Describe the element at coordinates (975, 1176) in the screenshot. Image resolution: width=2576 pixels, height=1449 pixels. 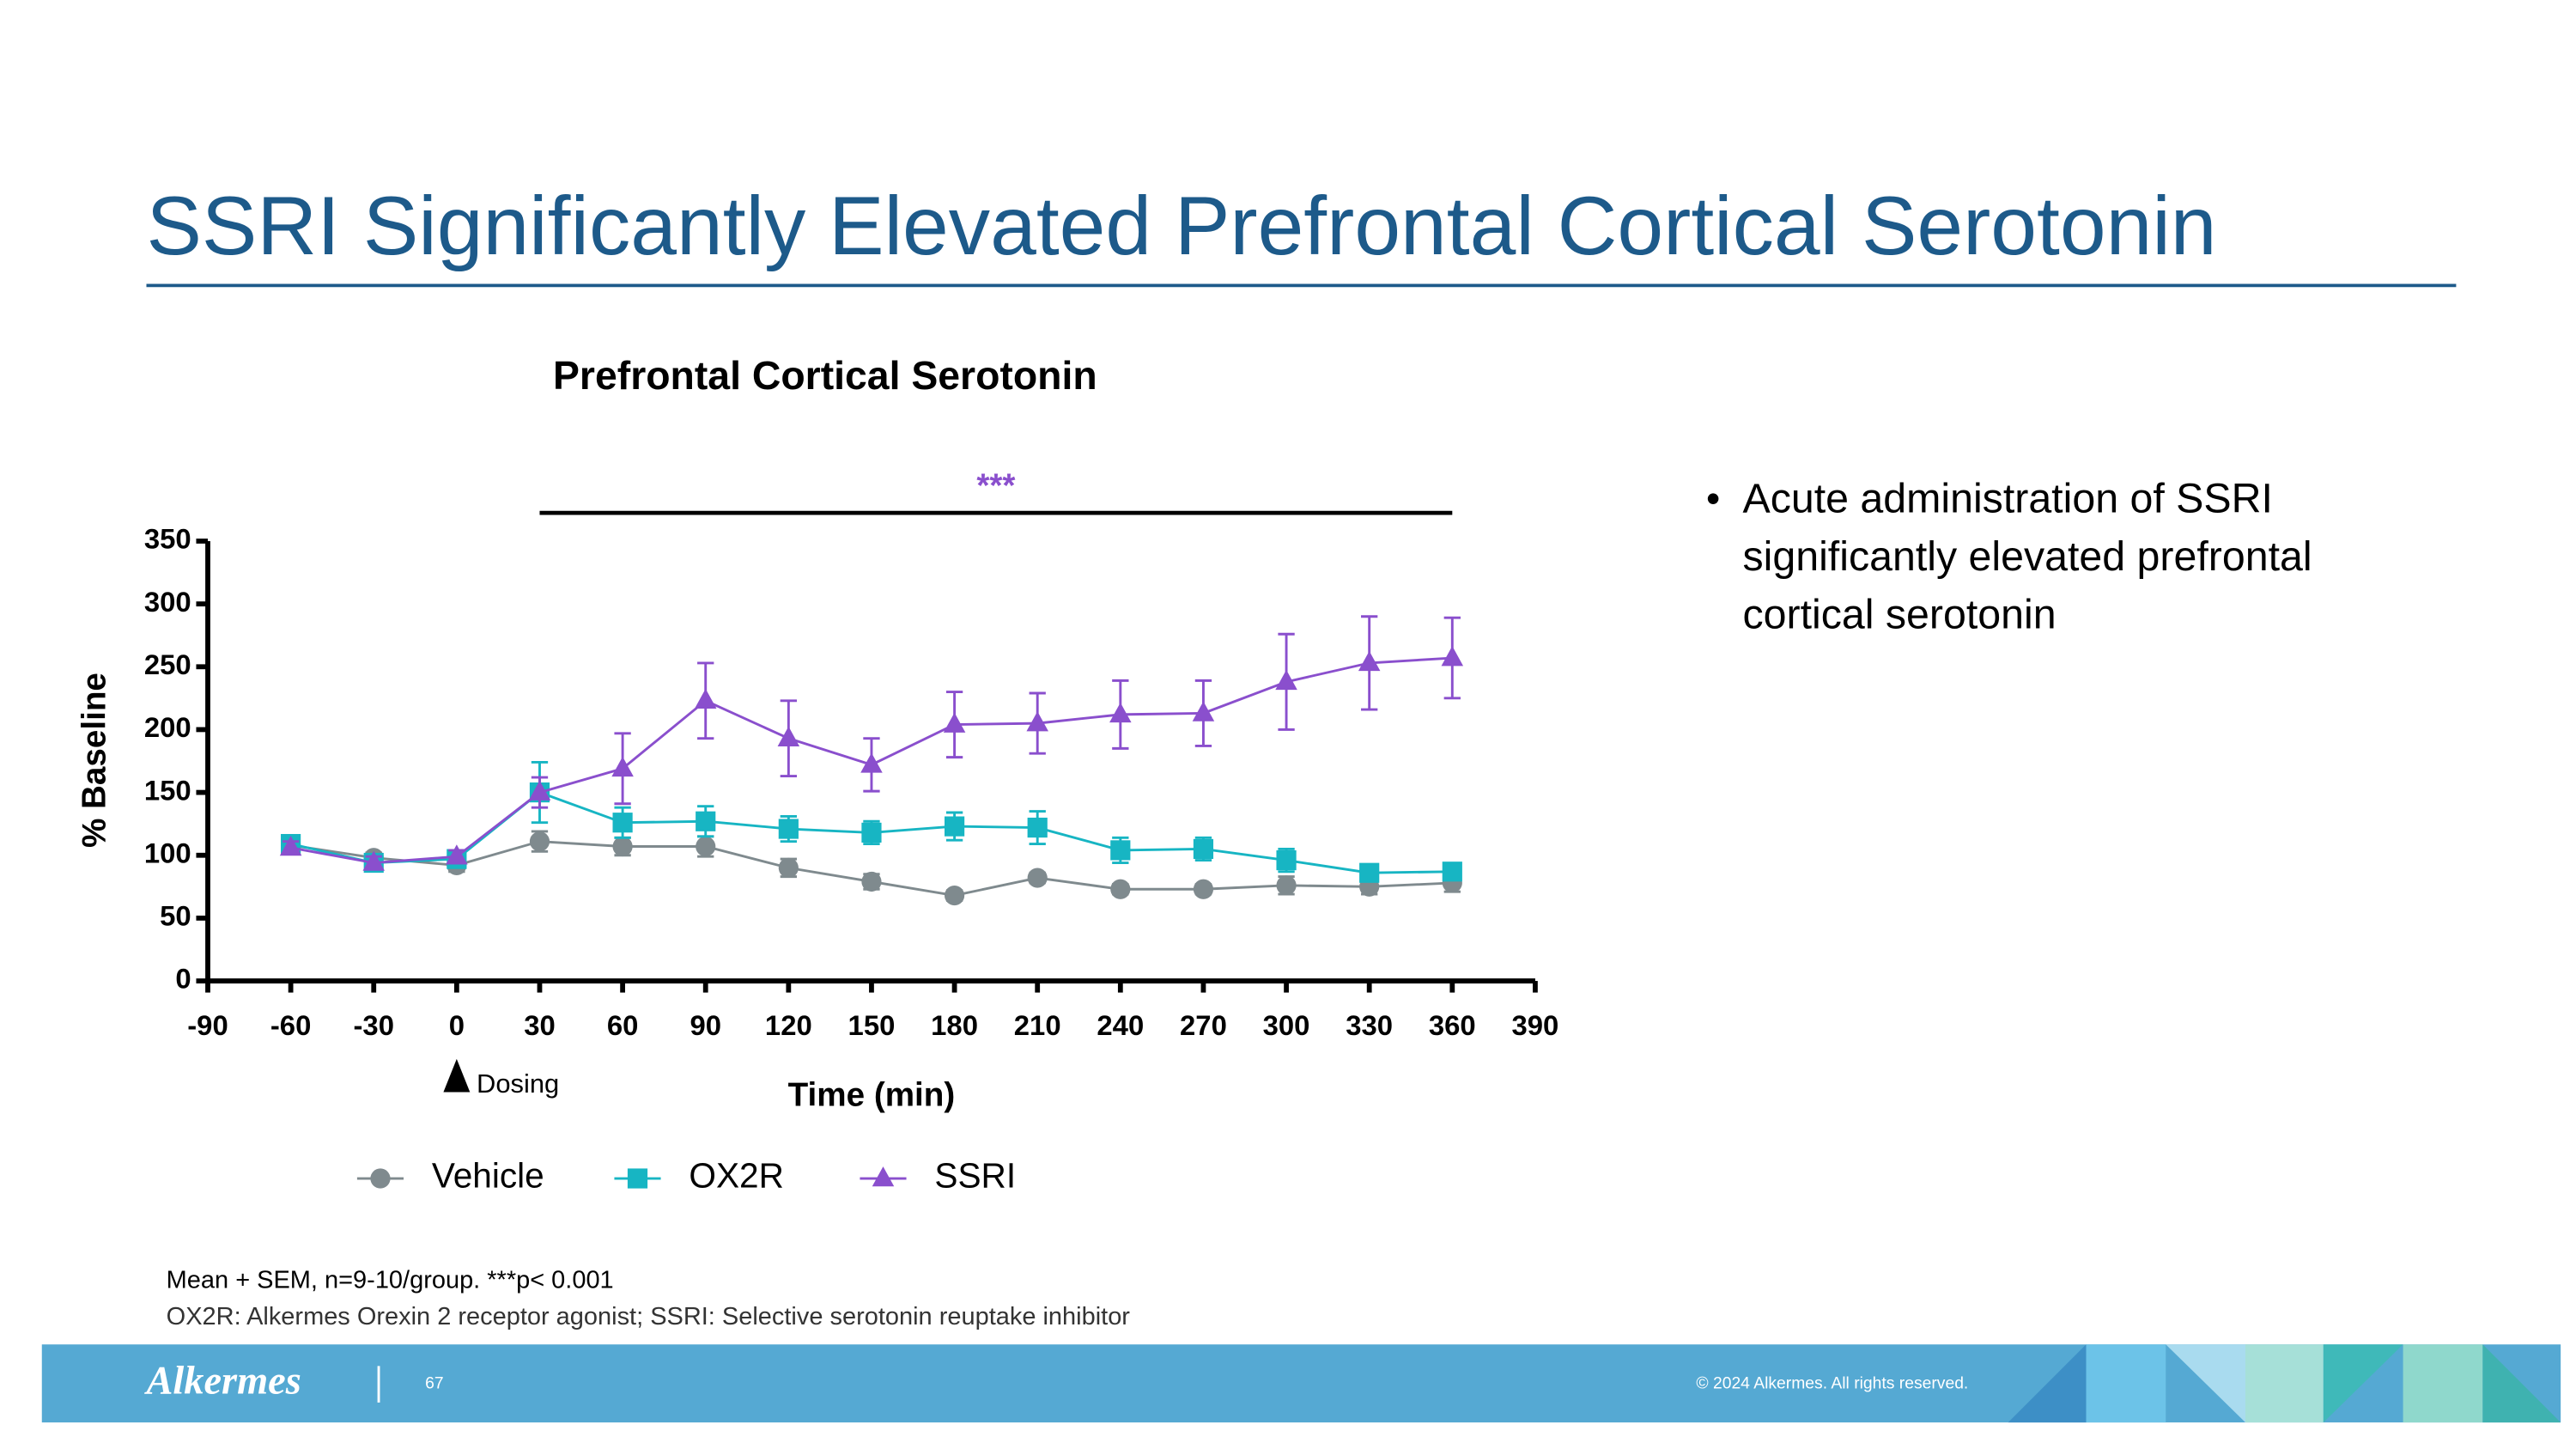
I see `legend-label: SSRI` at that location.